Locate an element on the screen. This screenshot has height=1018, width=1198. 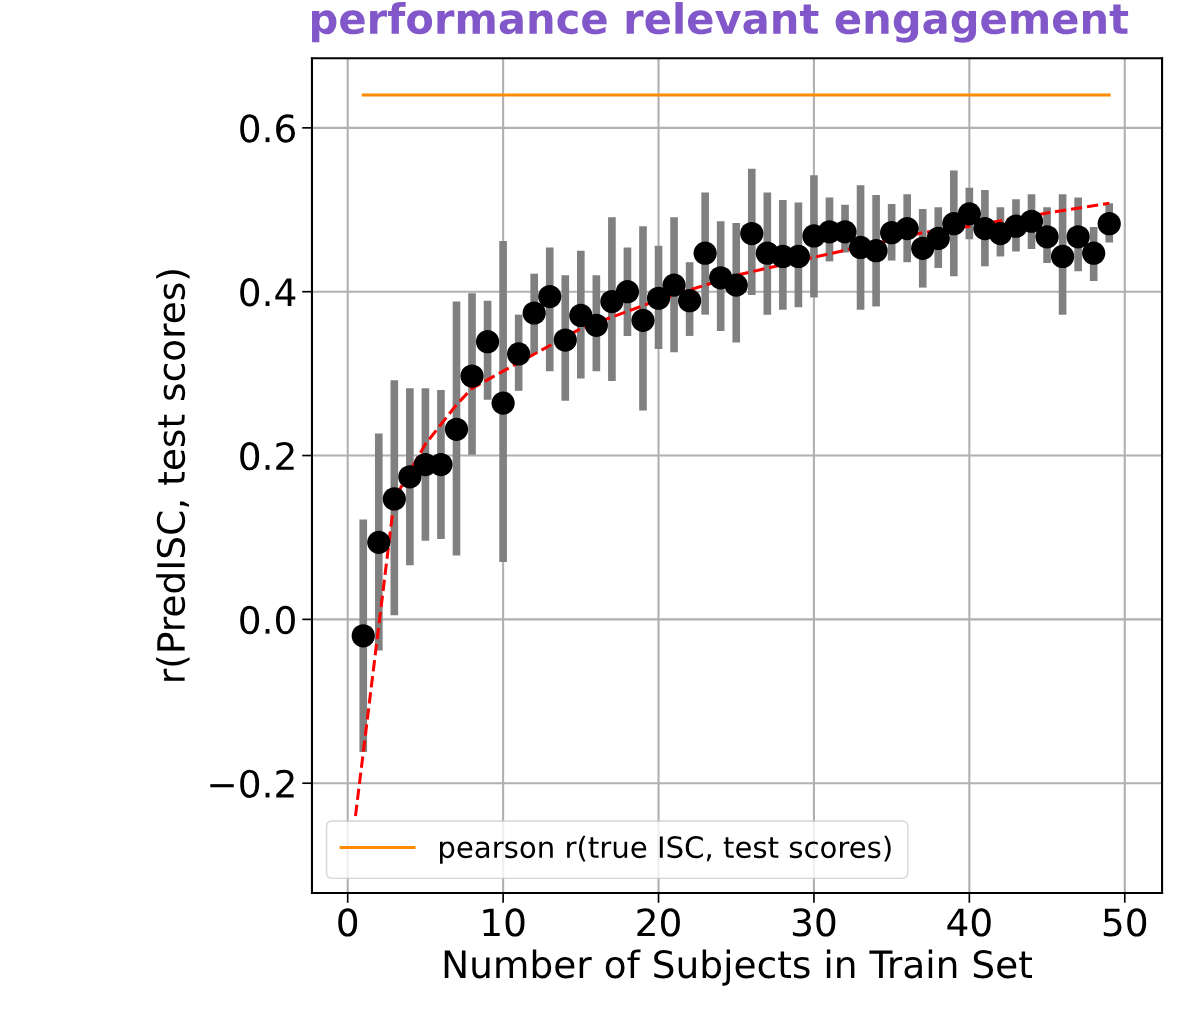
chart-title: performance relevant engagement is located at coordinates (720, 22).